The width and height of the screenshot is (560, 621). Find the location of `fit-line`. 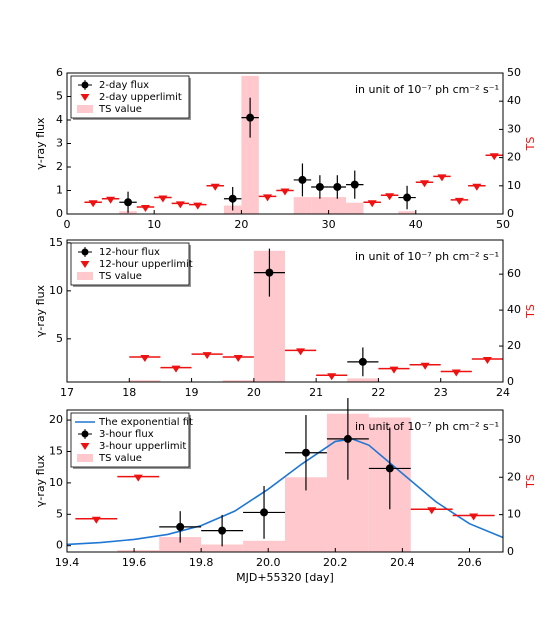

fit-line is located at coordinates (285, 492).